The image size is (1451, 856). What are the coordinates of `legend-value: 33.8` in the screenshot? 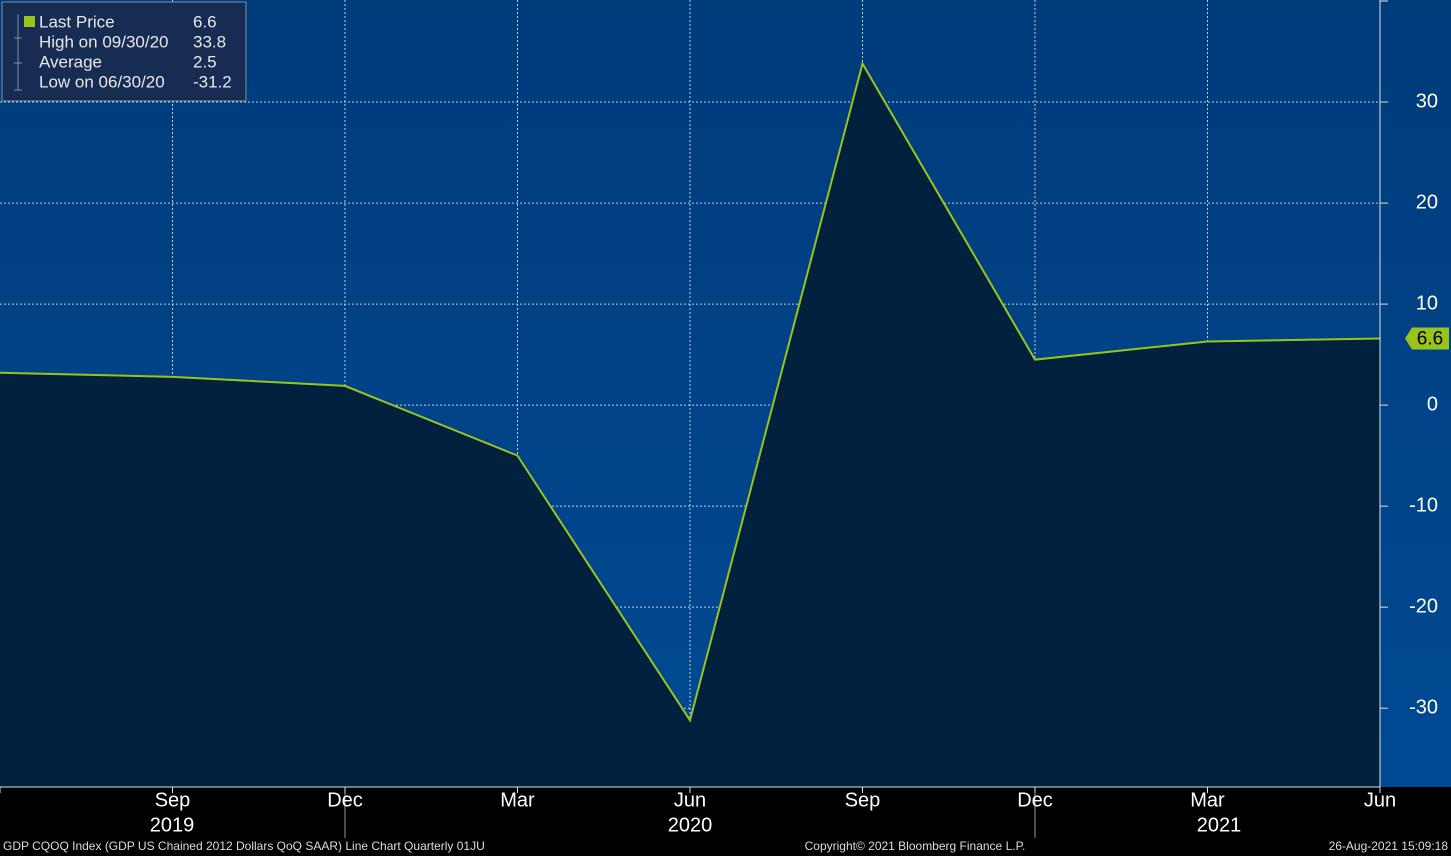 It's located at (209, 41).